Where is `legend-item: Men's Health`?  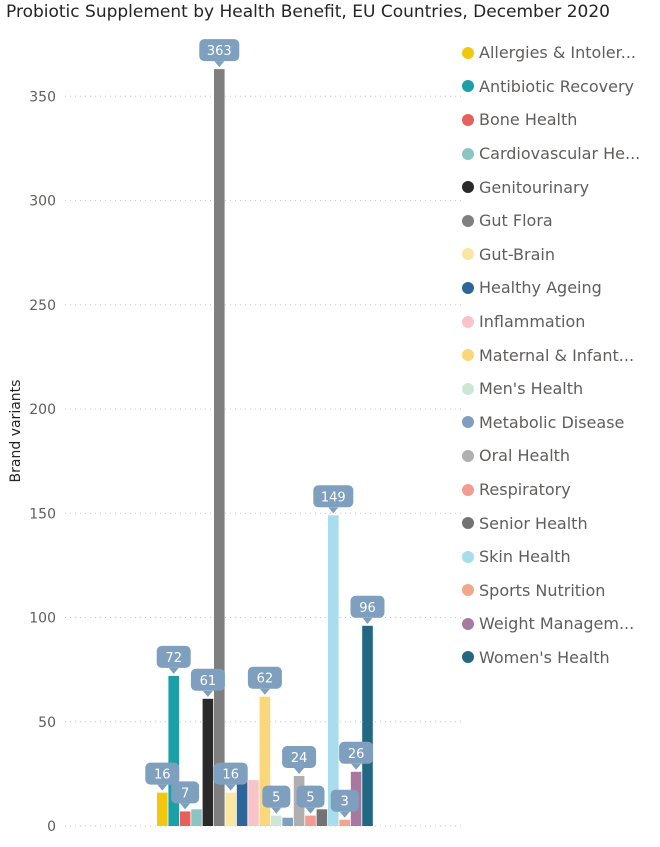
legend-item: Men's Health is located at coordinates (560, 389).